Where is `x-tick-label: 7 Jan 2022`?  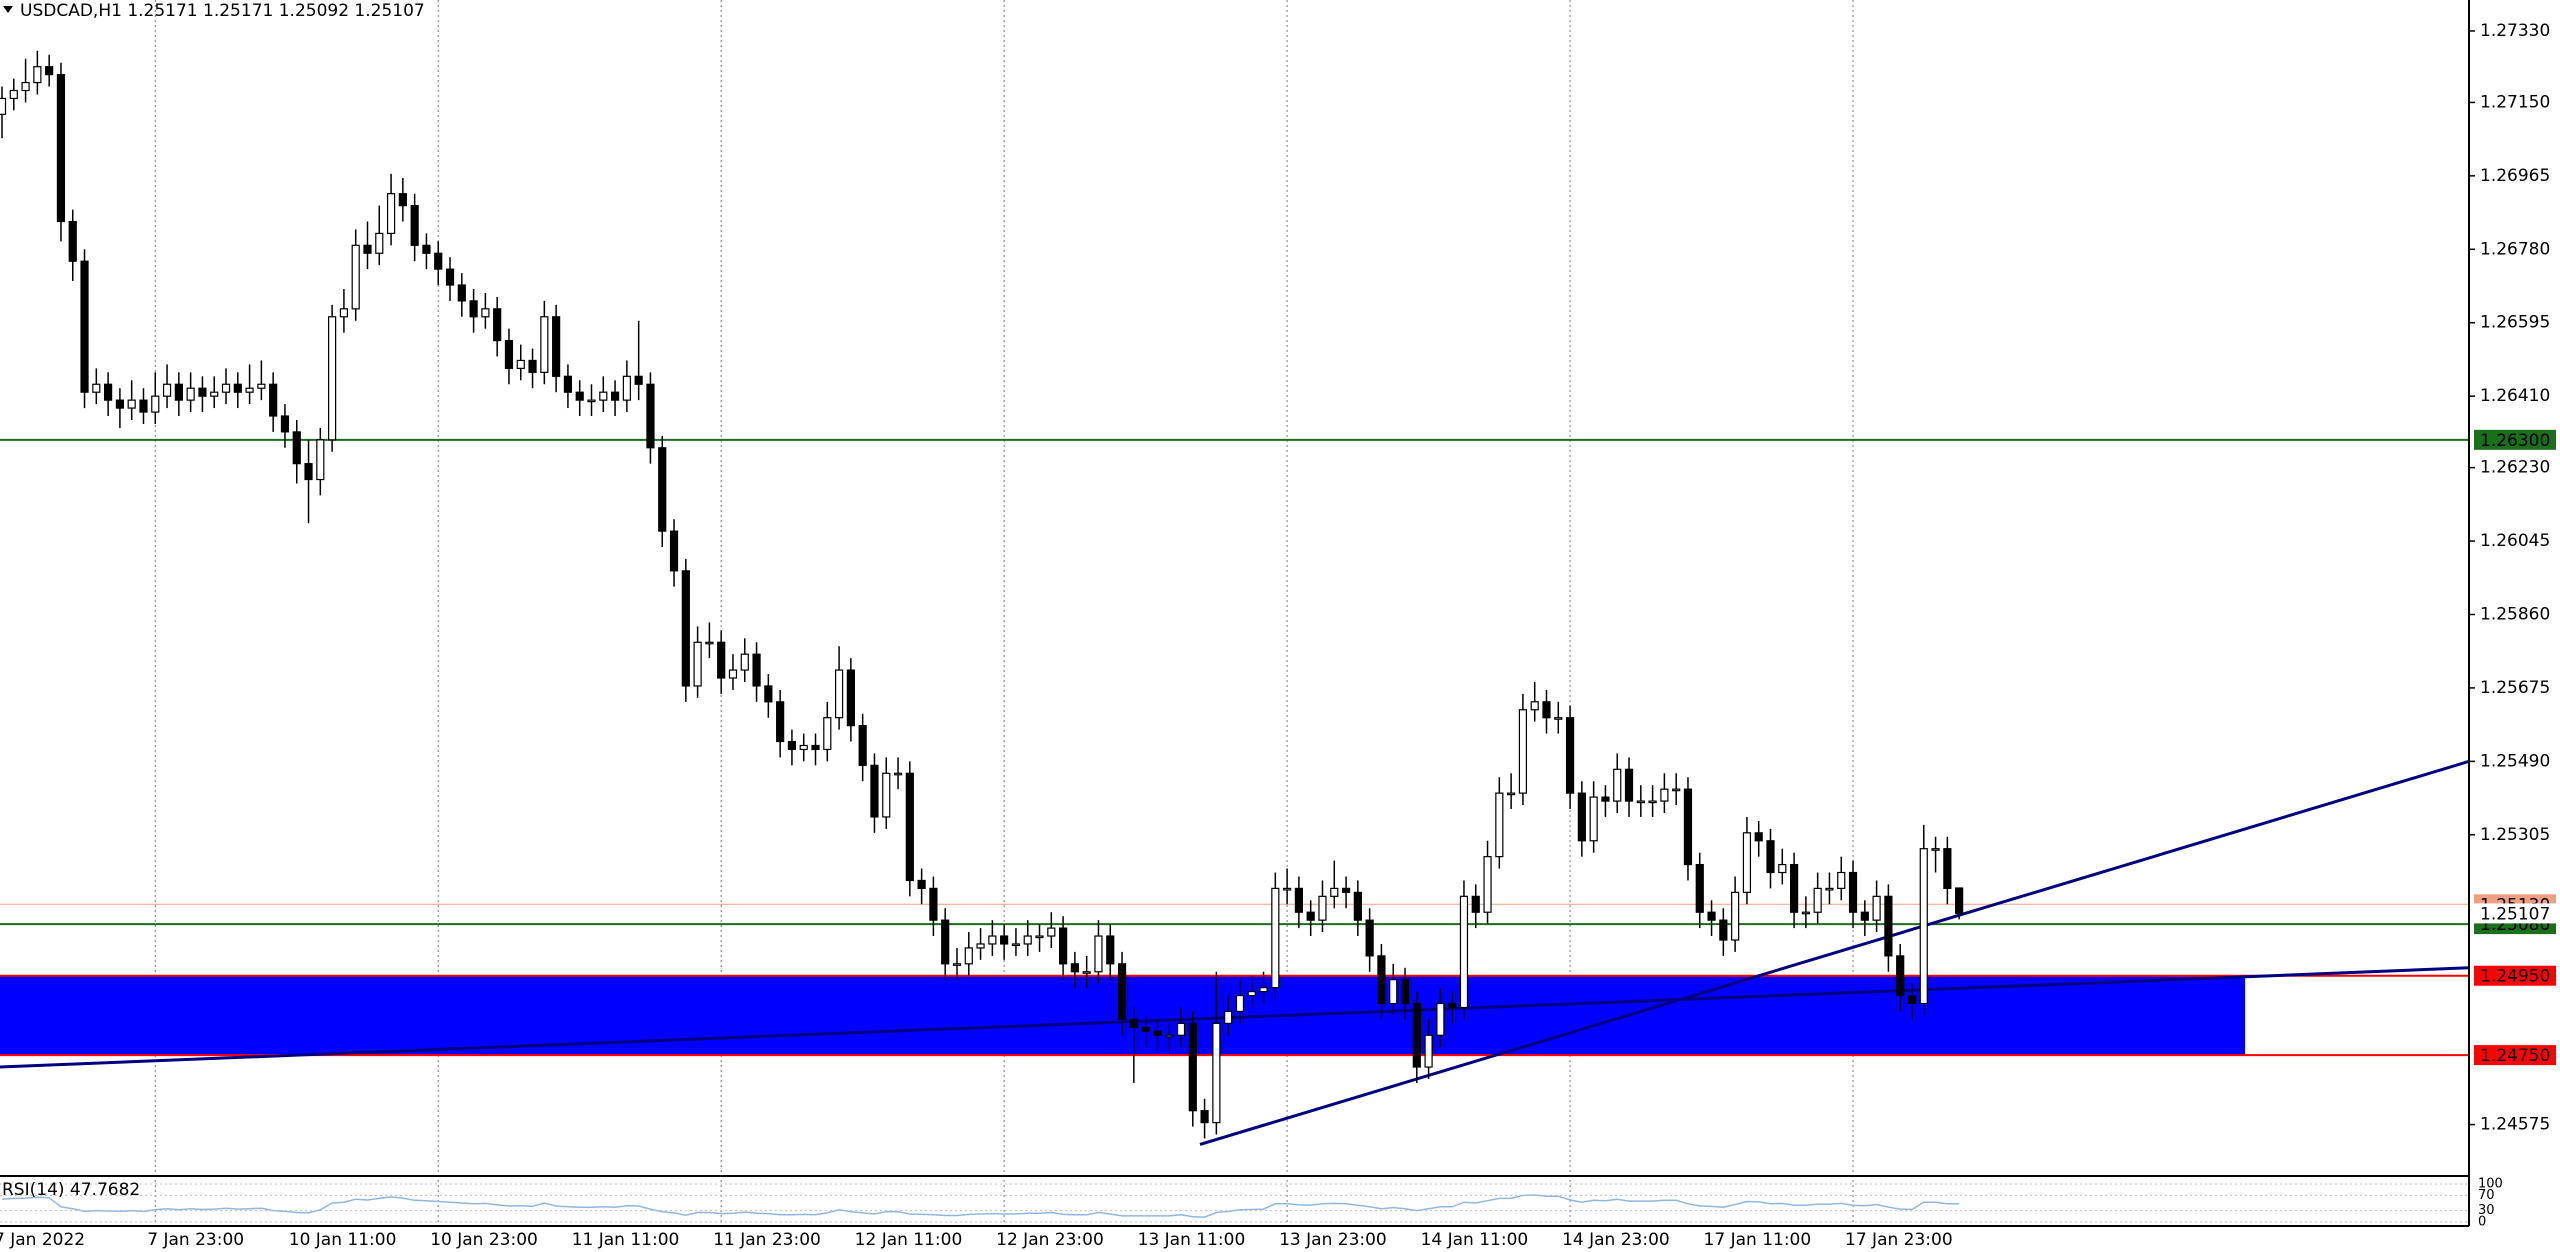 x-tick-label: 7 Jan 2022 is located at coordinates (42, 1240).